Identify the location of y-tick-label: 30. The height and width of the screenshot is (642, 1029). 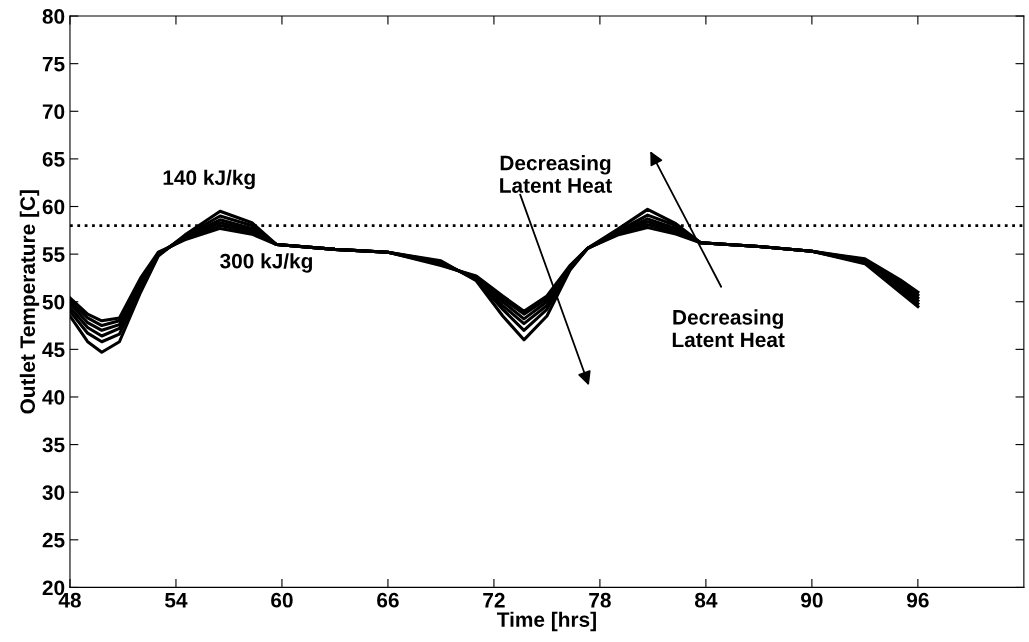
(53, 492).